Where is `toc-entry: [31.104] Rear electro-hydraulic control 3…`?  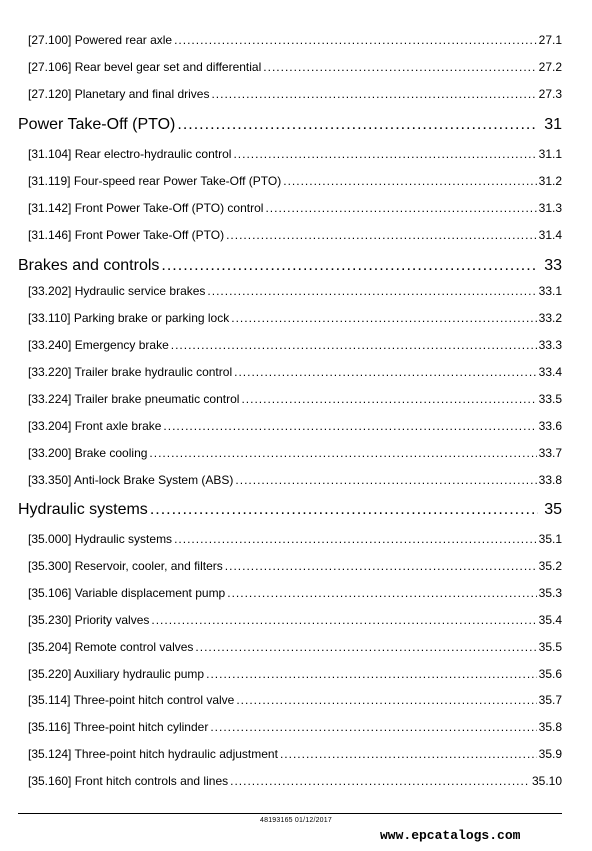 toc-entry: [31.104] Rear electro-hydraulic control 3… is located at coordinates (295, 154).